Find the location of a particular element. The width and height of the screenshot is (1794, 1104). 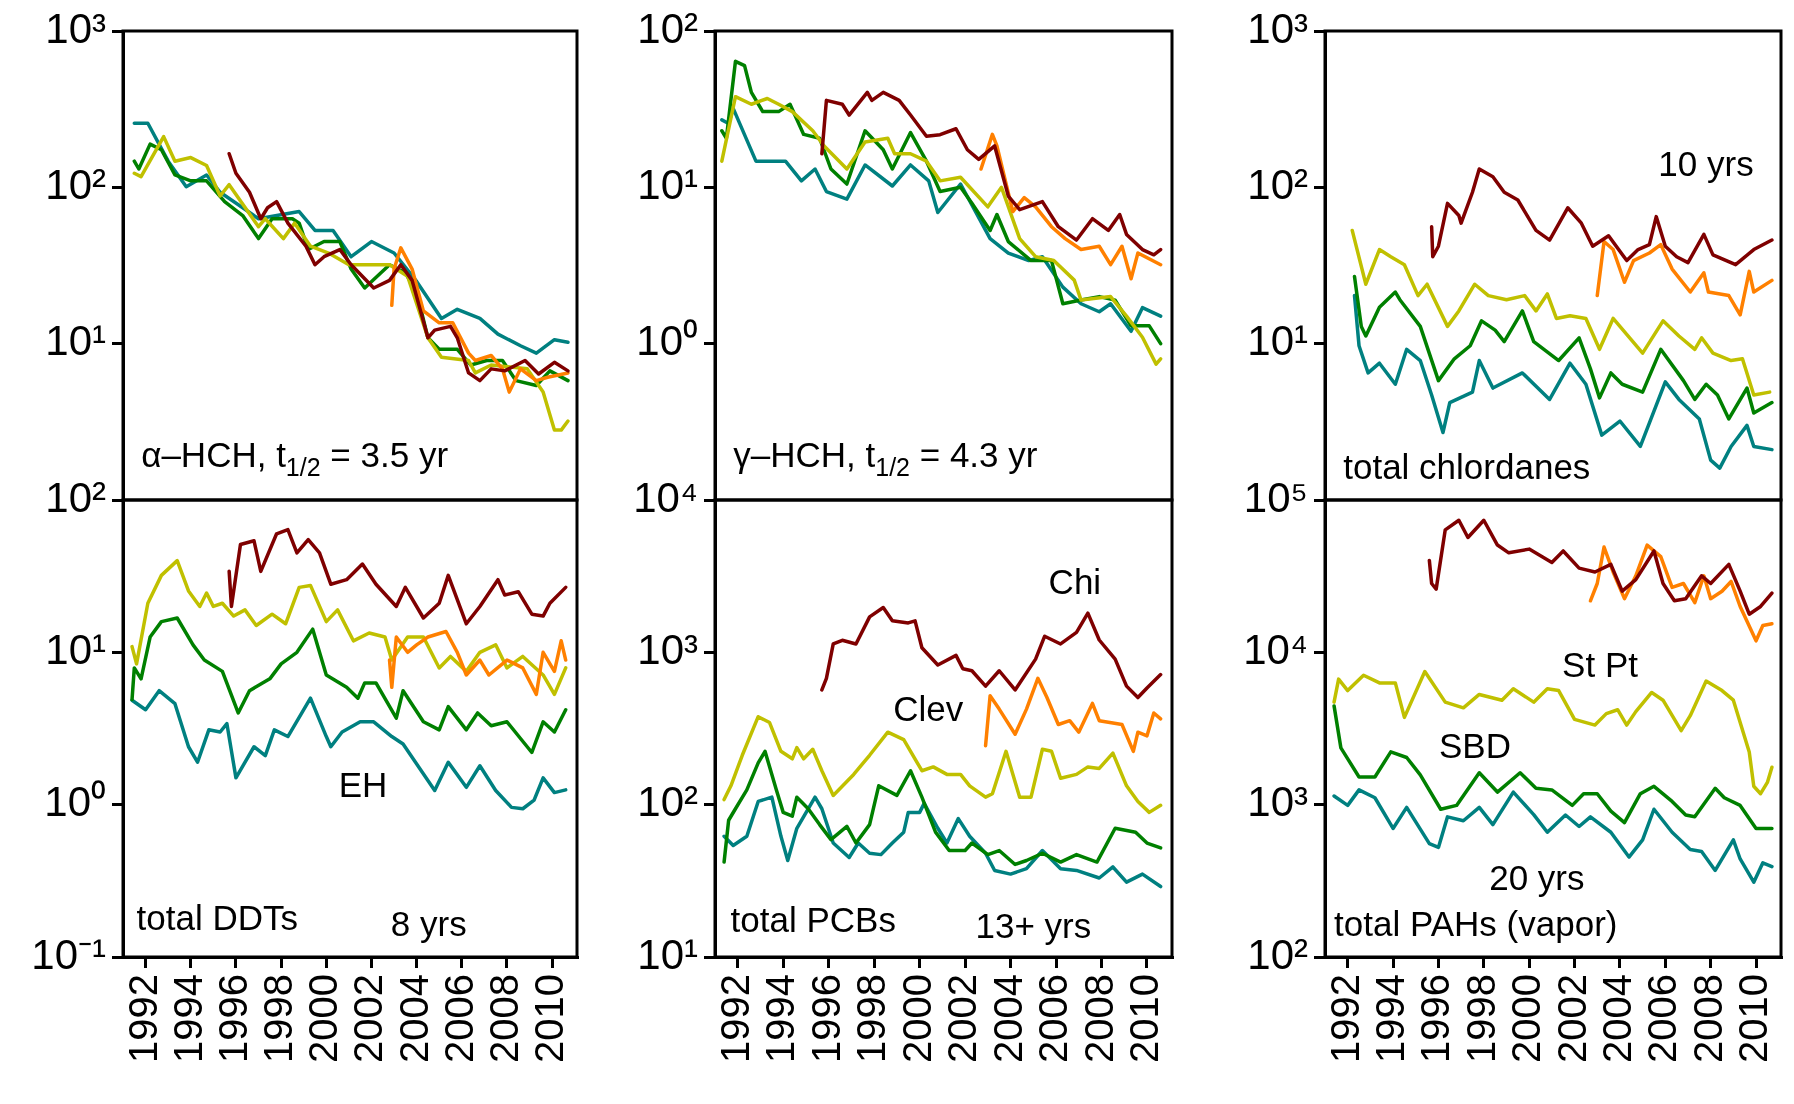

text: total PAHs (vapor) is located at coordinates (1476, 923).